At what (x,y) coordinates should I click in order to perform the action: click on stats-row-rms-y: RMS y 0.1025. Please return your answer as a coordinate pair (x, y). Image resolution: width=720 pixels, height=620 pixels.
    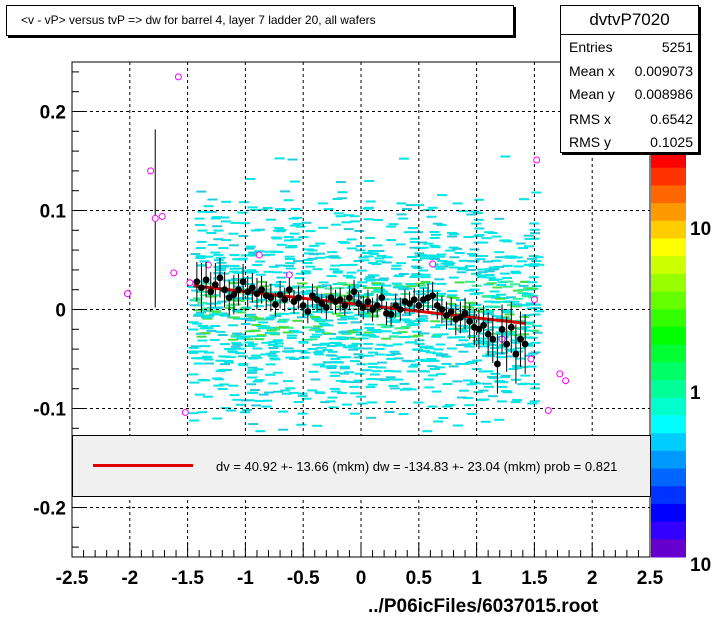
    Looking at the image, I should click on (631, 143).